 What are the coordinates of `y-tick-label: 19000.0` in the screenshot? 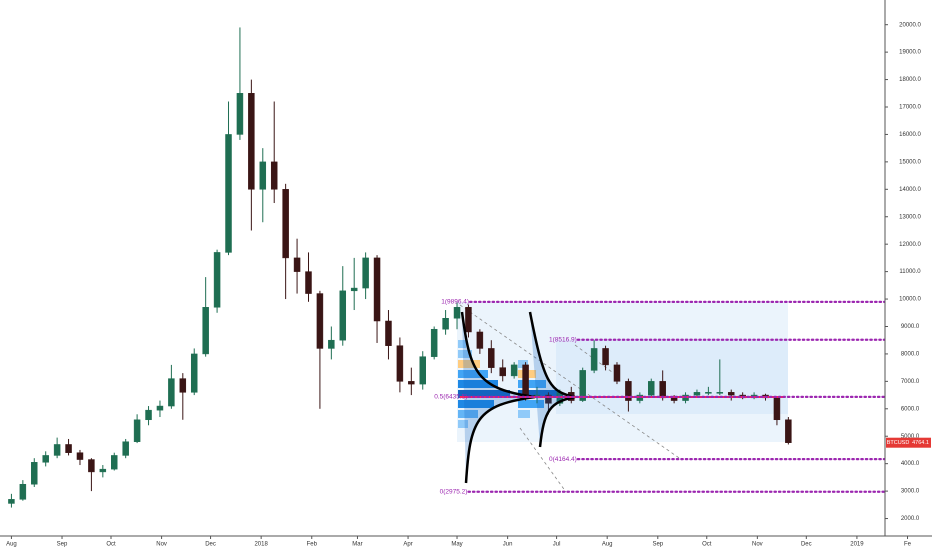 It's located at (910, 53).